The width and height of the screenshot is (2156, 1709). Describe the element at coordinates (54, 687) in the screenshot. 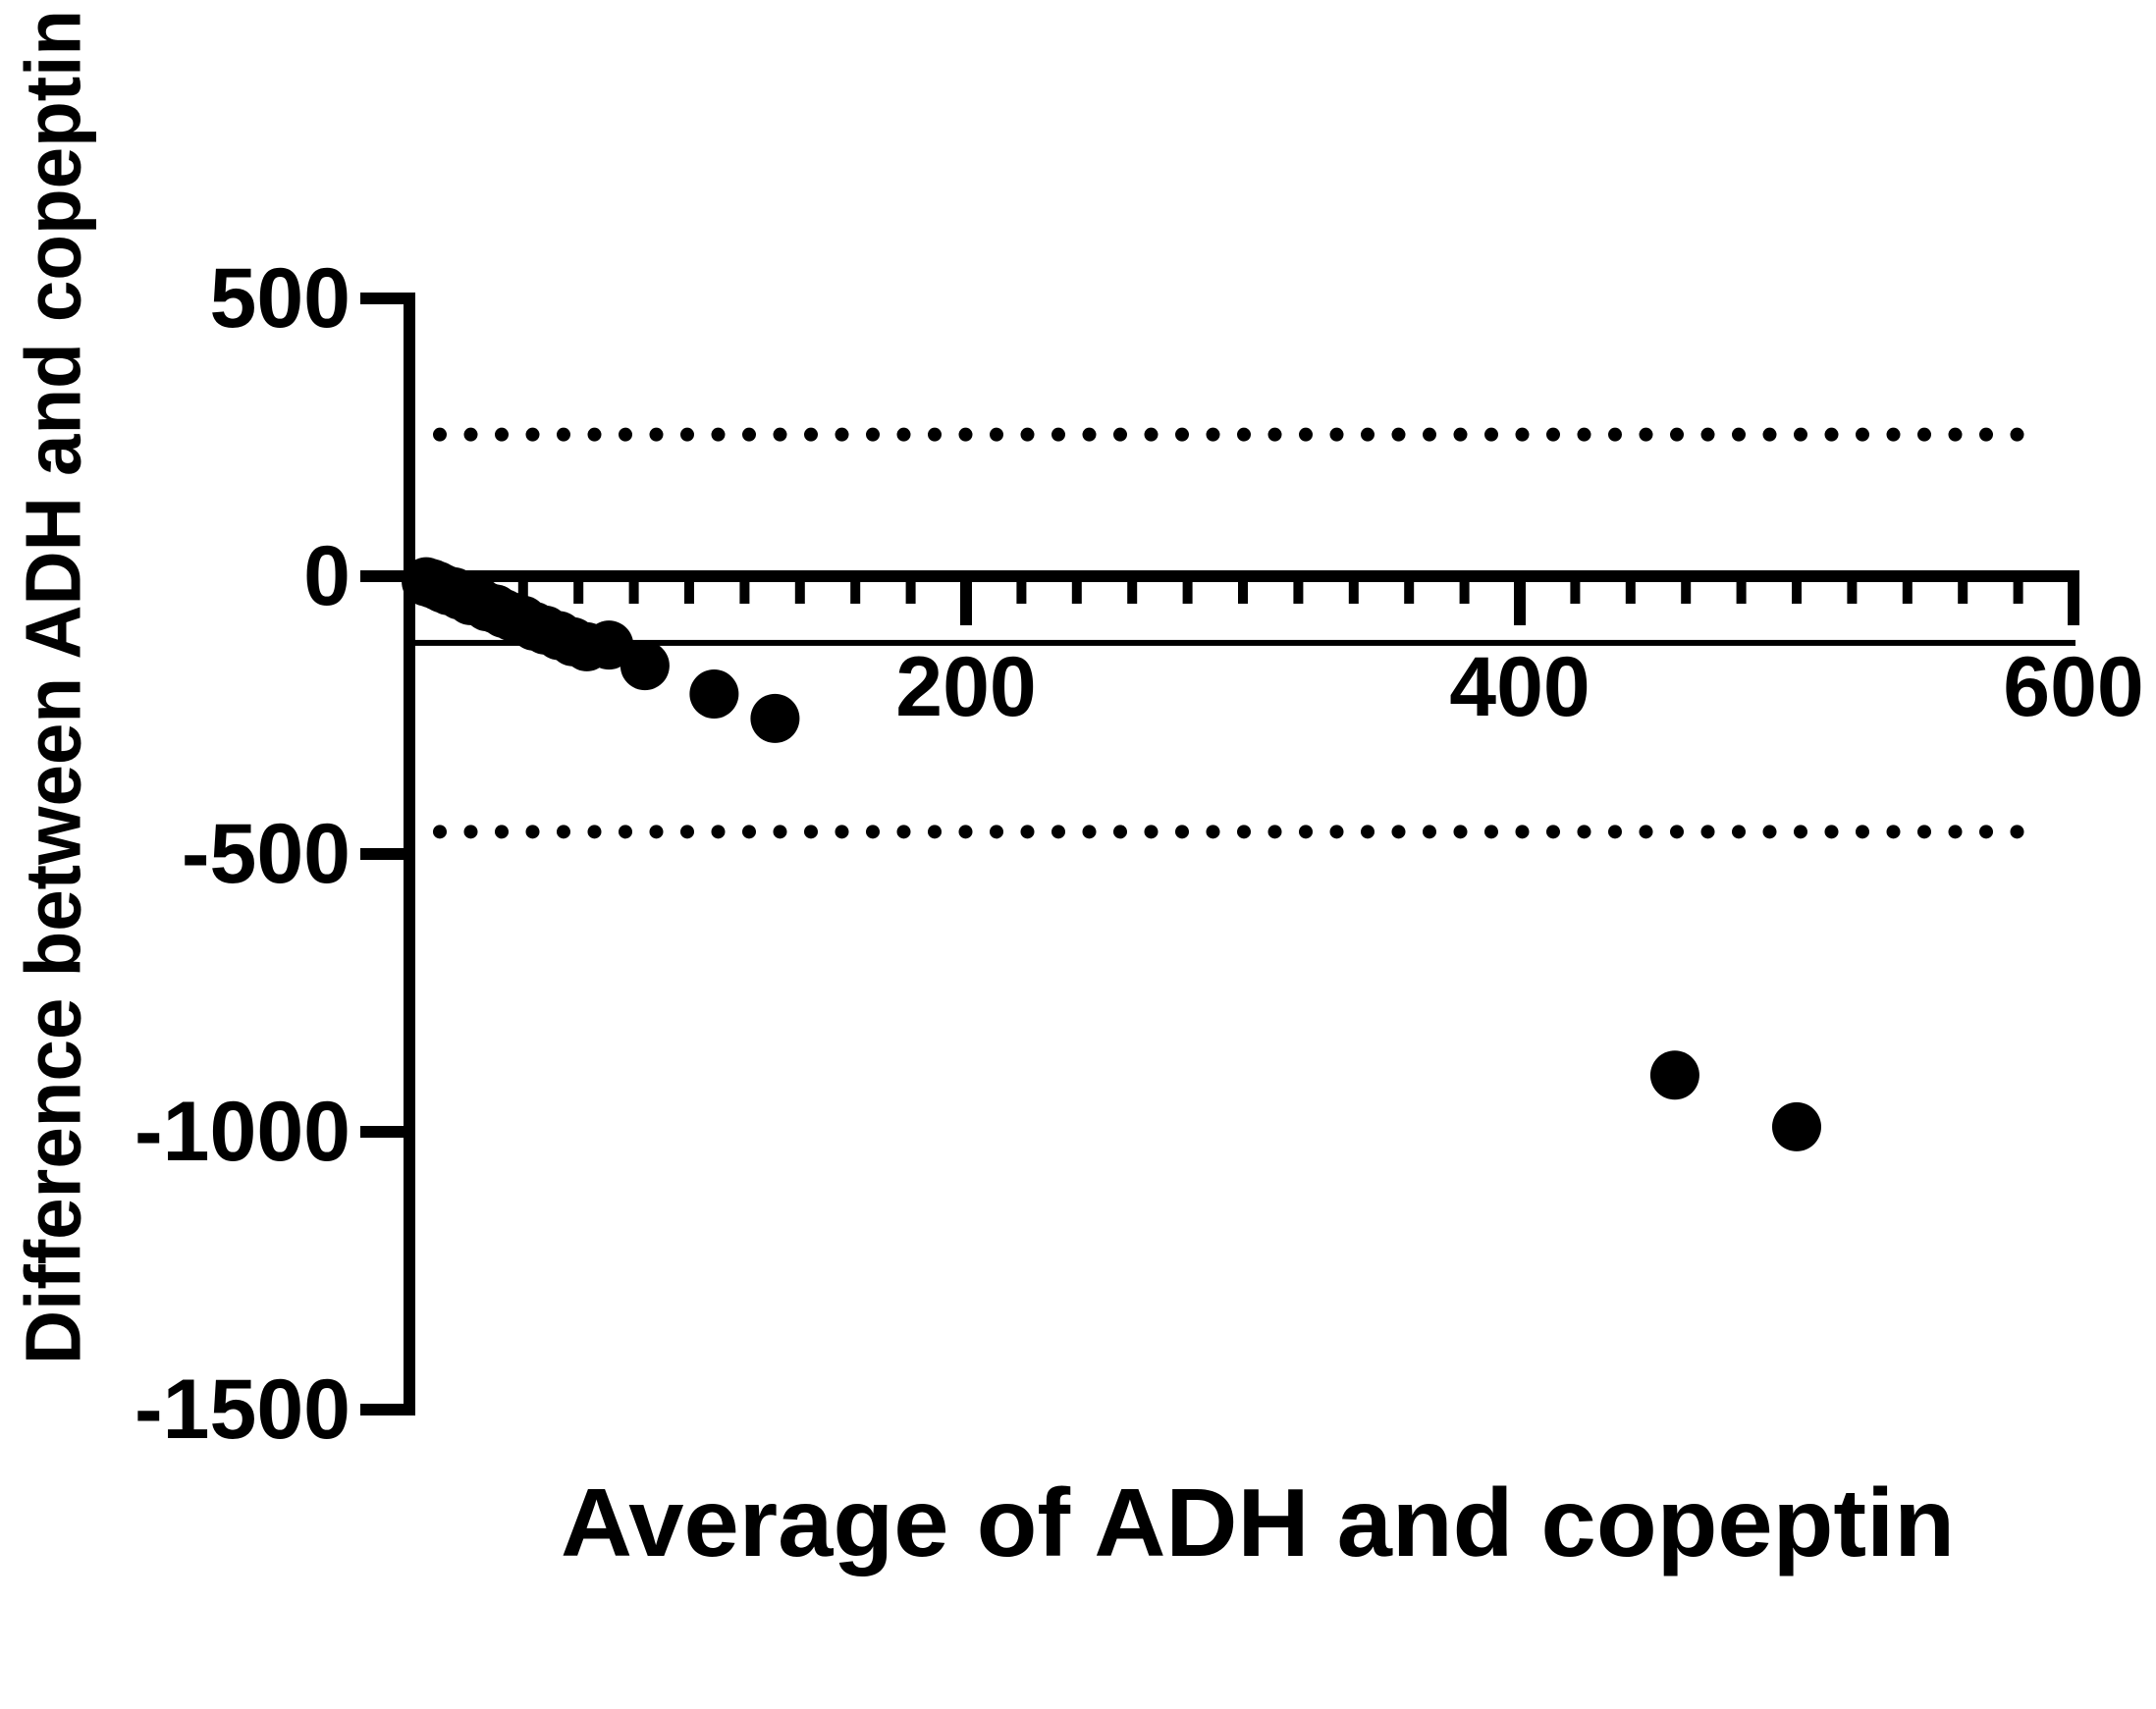

I see `y-axis-title: Difference between ADH and copeptin` at that location.